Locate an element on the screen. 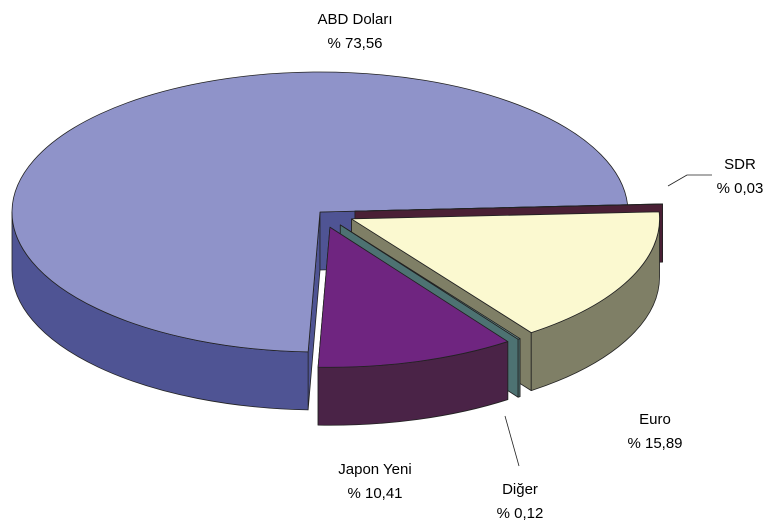 This screenshot has width=780, height=532. slice-value-label: % 73,56 is located at coordinates (354, 43).